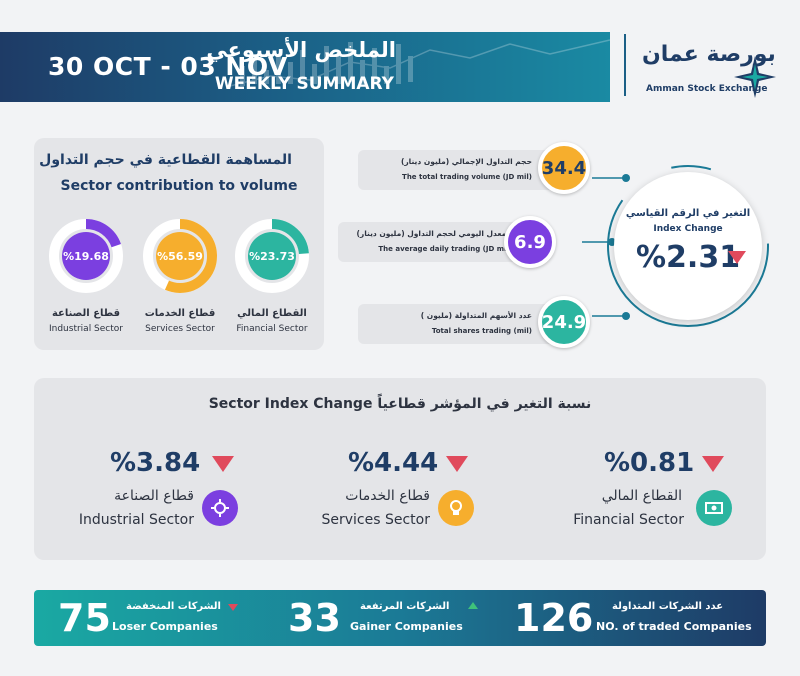 The width and height of the screenshot is (800, 676). Describe the element at coordinates (628, 520) in the screenshot. I see `sector-index-name-en-financial: Financial Sector` at that location.